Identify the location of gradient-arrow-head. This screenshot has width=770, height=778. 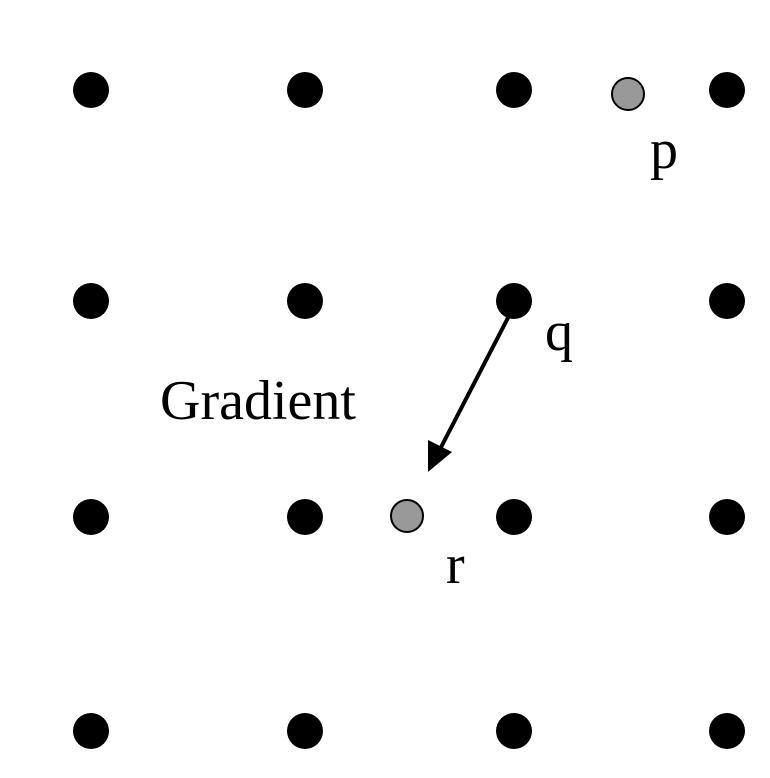
(440, 456).